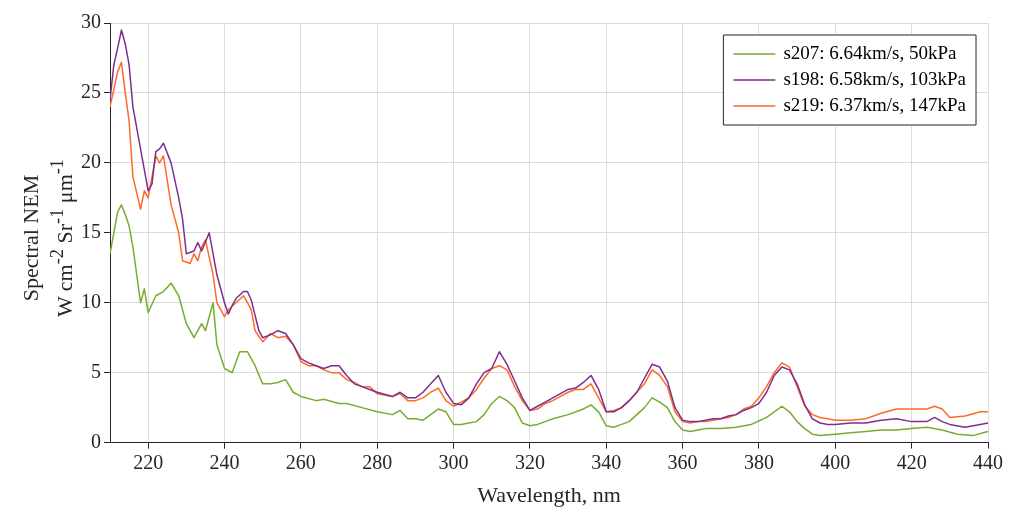  Describe the element at coordinates (835, 461) in the screenshot. I see `x-tick-label: 400` at that location.